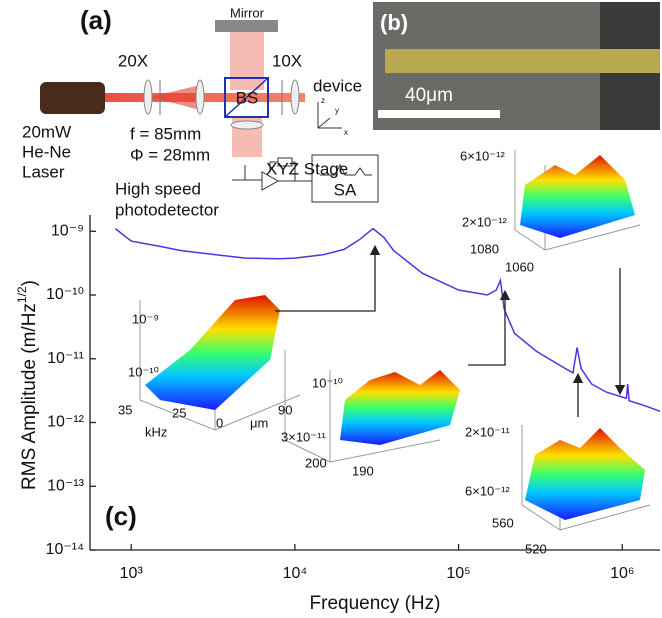 The width and height of the screenshot is (662, 618). Describe the element at coordinates (158, 188) in the screenshot. I see `setup-label: High speed` at that location.